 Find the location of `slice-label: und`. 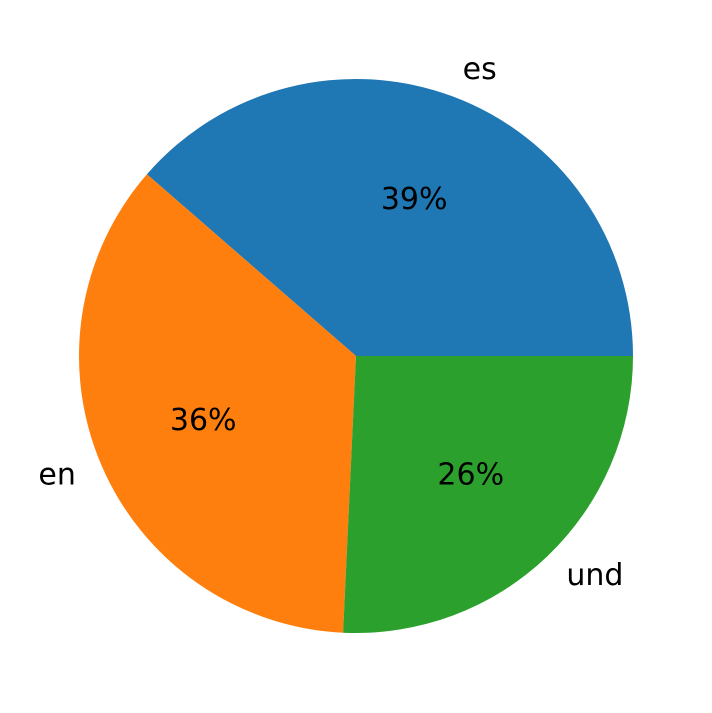

slice-label: und is located at coordinates (594, 575).